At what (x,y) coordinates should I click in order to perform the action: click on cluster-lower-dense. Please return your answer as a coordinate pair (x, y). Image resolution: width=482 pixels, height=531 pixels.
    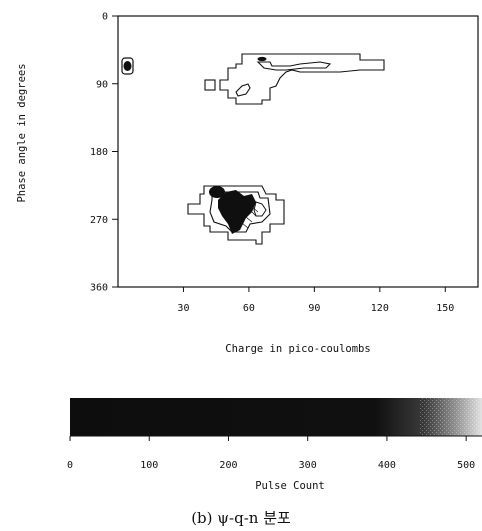
    Looking at the image, I should click on (236, 215).